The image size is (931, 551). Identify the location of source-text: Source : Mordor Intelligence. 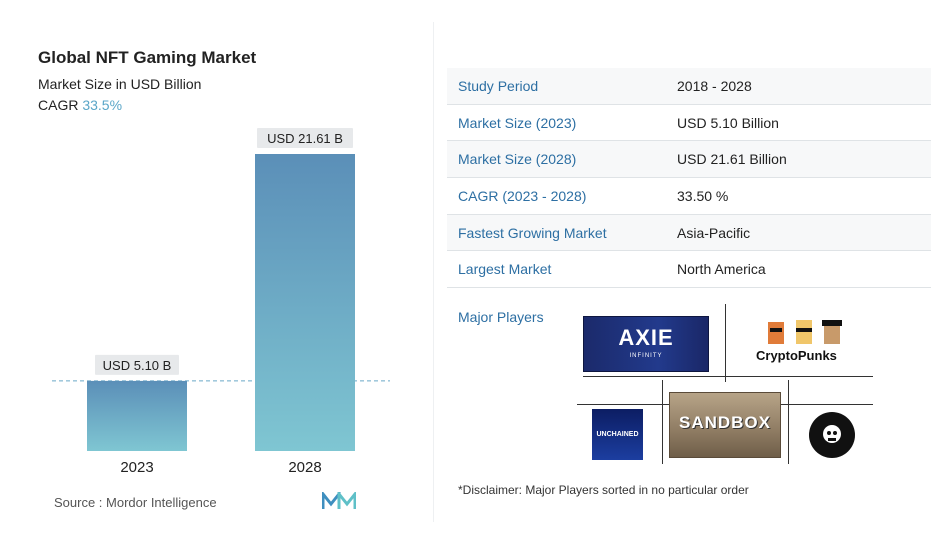
(135, 502).